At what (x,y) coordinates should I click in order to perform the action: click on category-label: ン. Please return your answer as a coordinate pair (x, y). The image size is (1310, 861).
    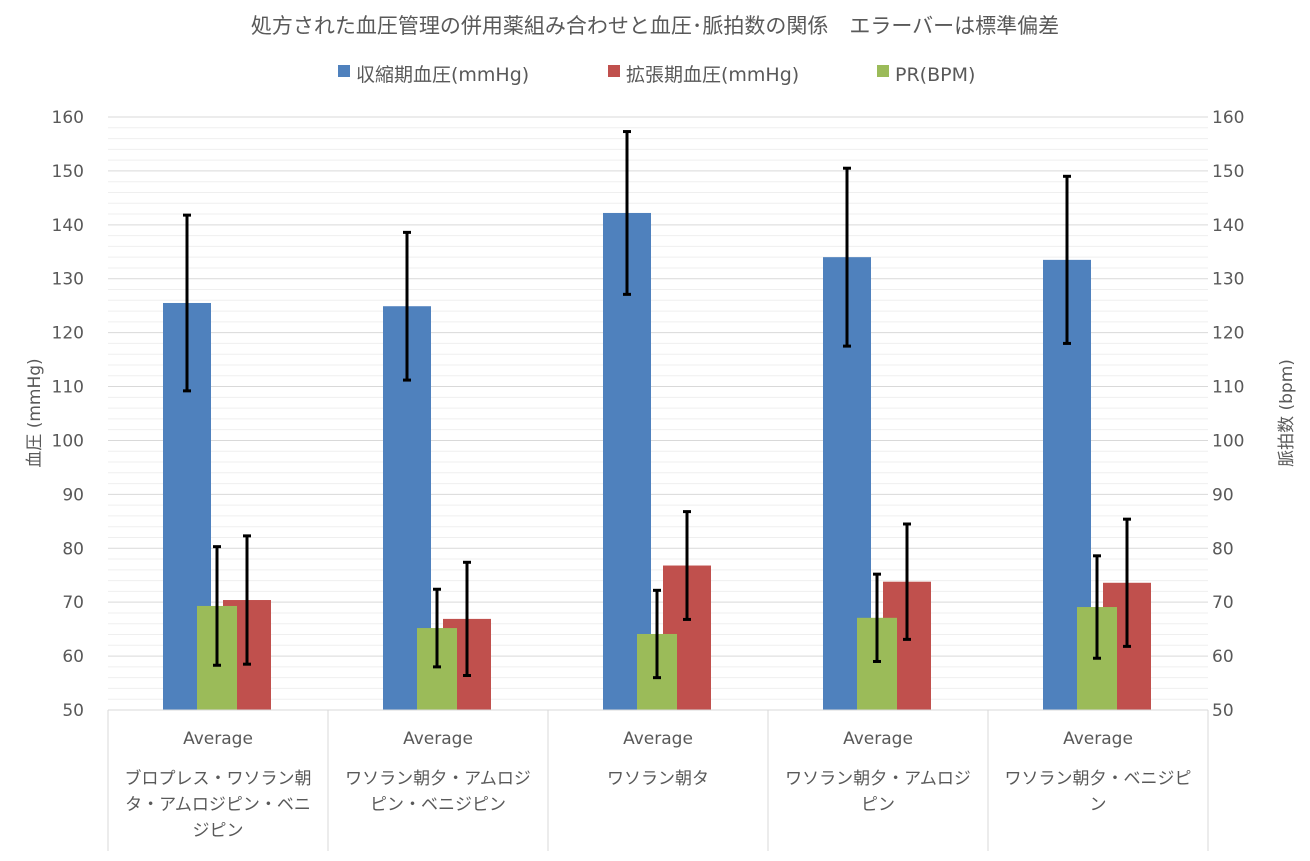
    Looking at the image, I should click on (1098, 805).